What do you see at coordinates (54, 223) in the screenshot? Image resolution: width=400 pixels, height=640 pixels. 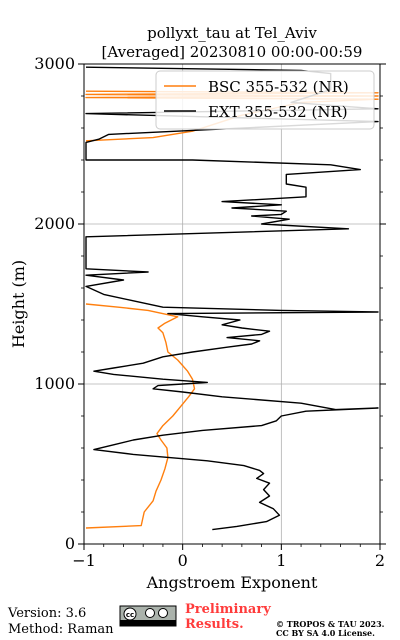 I see `y-tick-label: 2000` at bounding box center [54, 223].